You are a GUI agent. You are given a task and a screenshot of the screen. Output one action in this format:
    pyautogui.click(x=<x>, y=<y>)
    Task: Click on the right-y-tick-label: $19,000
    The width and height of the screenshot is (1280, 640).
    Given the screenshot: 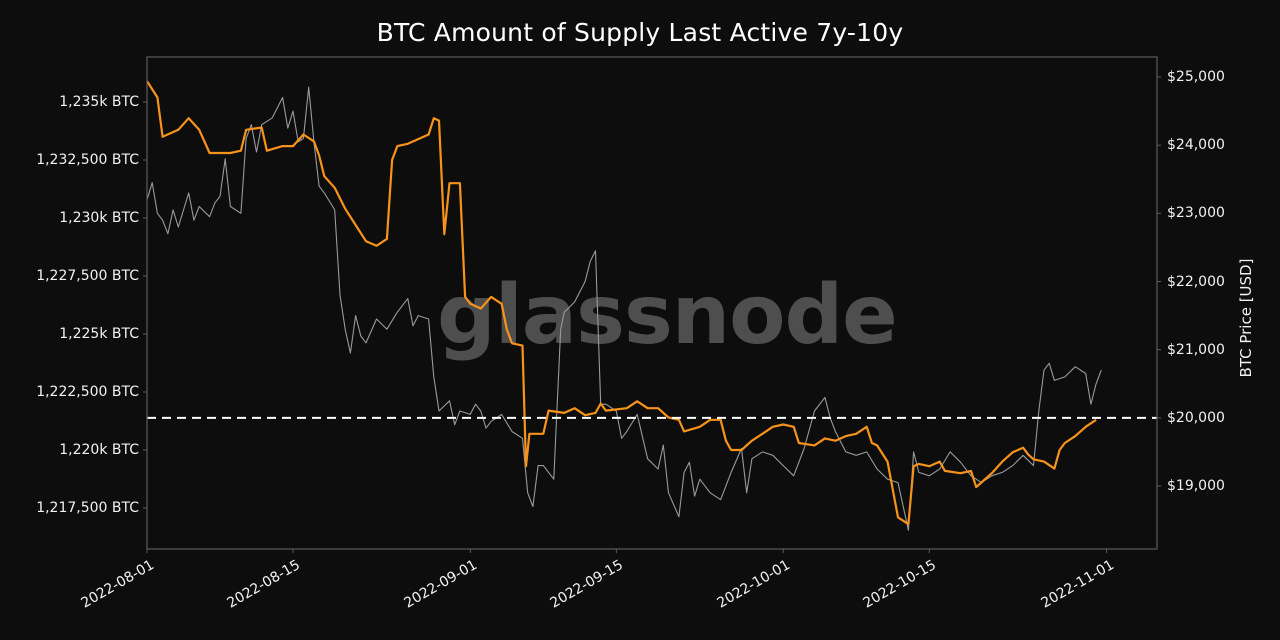 What is the action you would take?
    pyautogui.click(x=1196, y=486)
    